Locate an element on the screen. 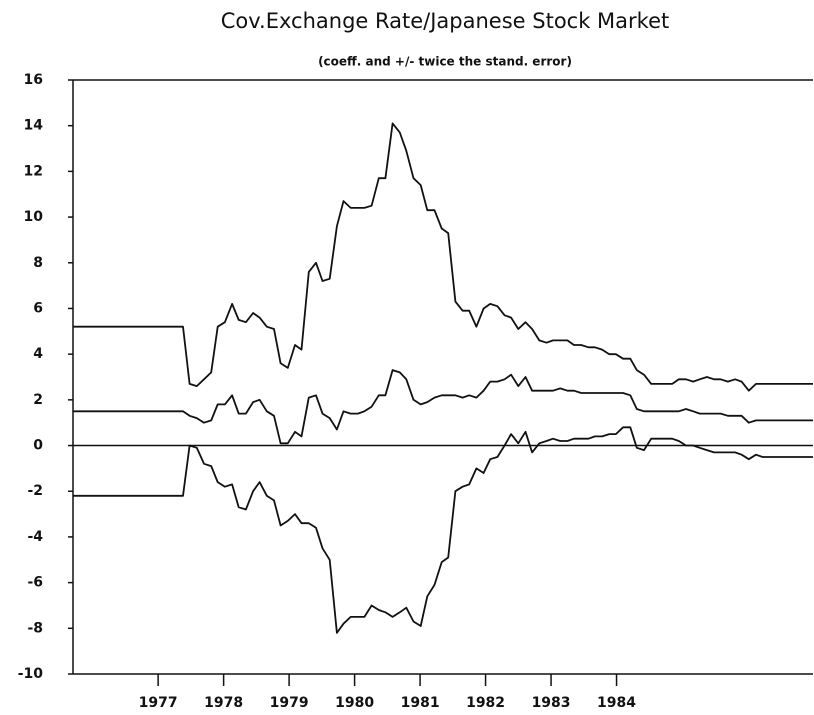  x-tick-label: 1980 is located at coordinates (354, 703).